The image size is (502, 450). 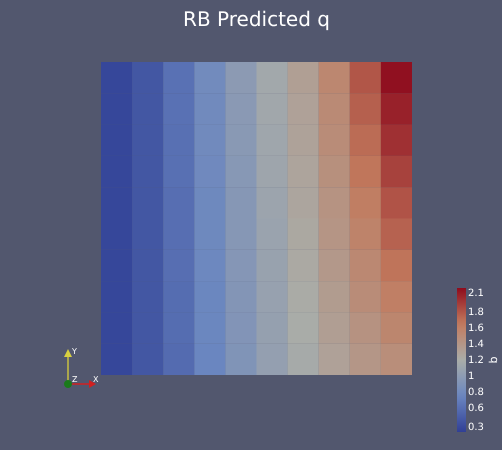 What do you see at coordinates (476, 408) in the screenshot?
I see `color-bar-label: 0.6` at bounding box center [476, 408].